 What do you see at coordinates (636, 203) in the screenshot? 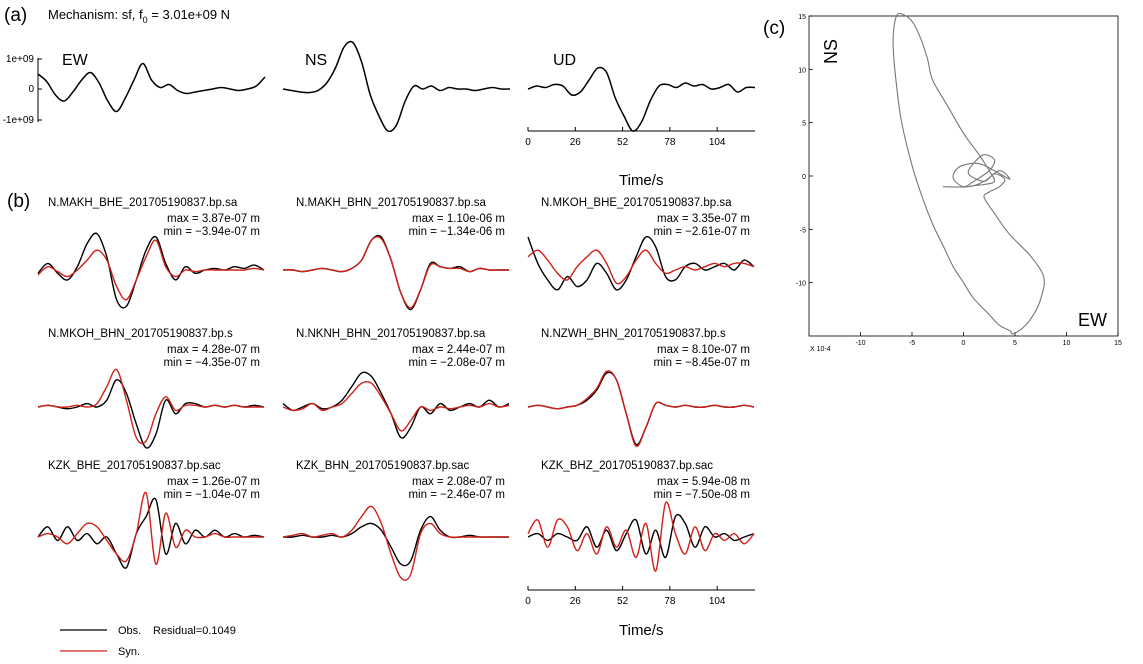
I see `station-title: N.MKOH_BHE_201705190837.bp.sa` at bounding box center [636, 203].